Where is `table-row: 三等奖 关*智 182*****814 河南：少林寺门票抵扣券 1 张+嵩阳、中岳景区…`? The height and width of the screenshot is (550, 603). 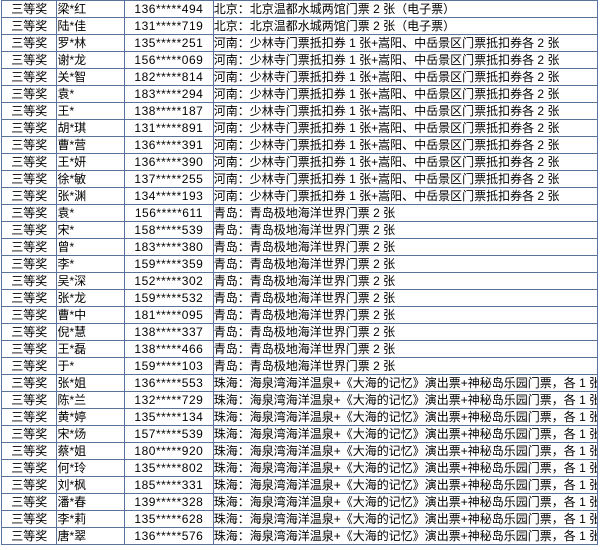
table-row: 三等奖 关*智 182*****814 河南：少林寺门票抵扣券 1 张+嵩阳、中岳景区… is located at coordinates (299, 77).